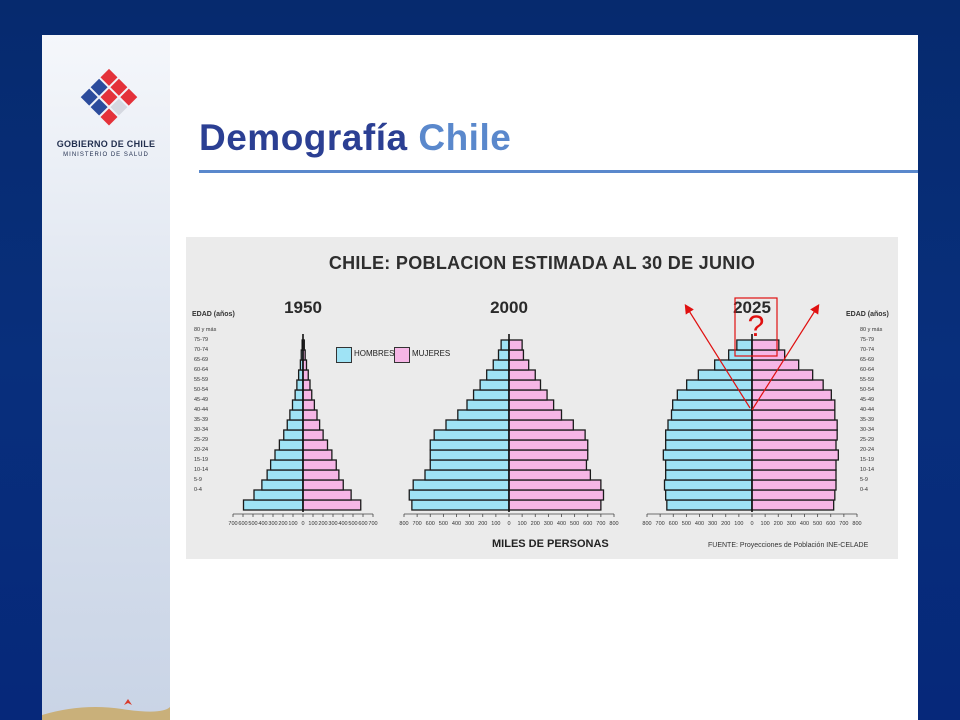 The image size is (960, 720). What do you see at coordinates (765, 524) in the screenshot?
I see `x-tick-label-2025: 100` at bounding box center [765, 524].